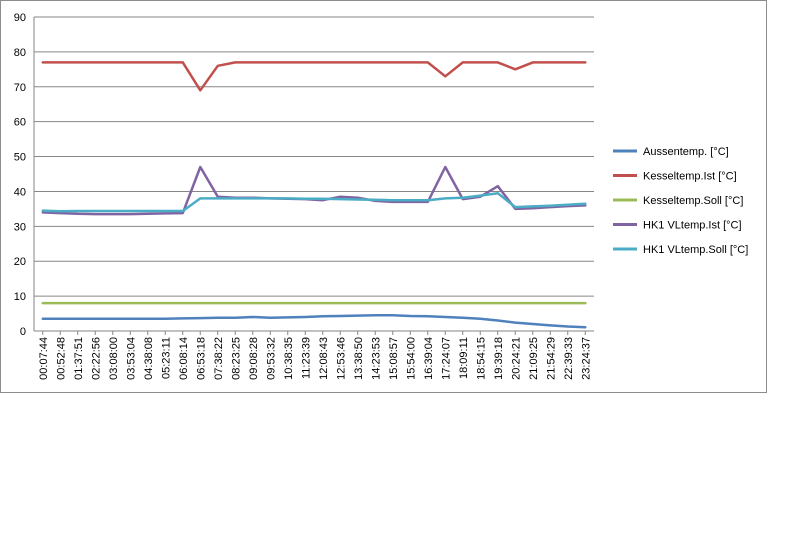 This screenshot has height=535, width=800. Describe the element at coordinates (20, 297) in the screenshot. I see `y-tick-label: 10` at that location.